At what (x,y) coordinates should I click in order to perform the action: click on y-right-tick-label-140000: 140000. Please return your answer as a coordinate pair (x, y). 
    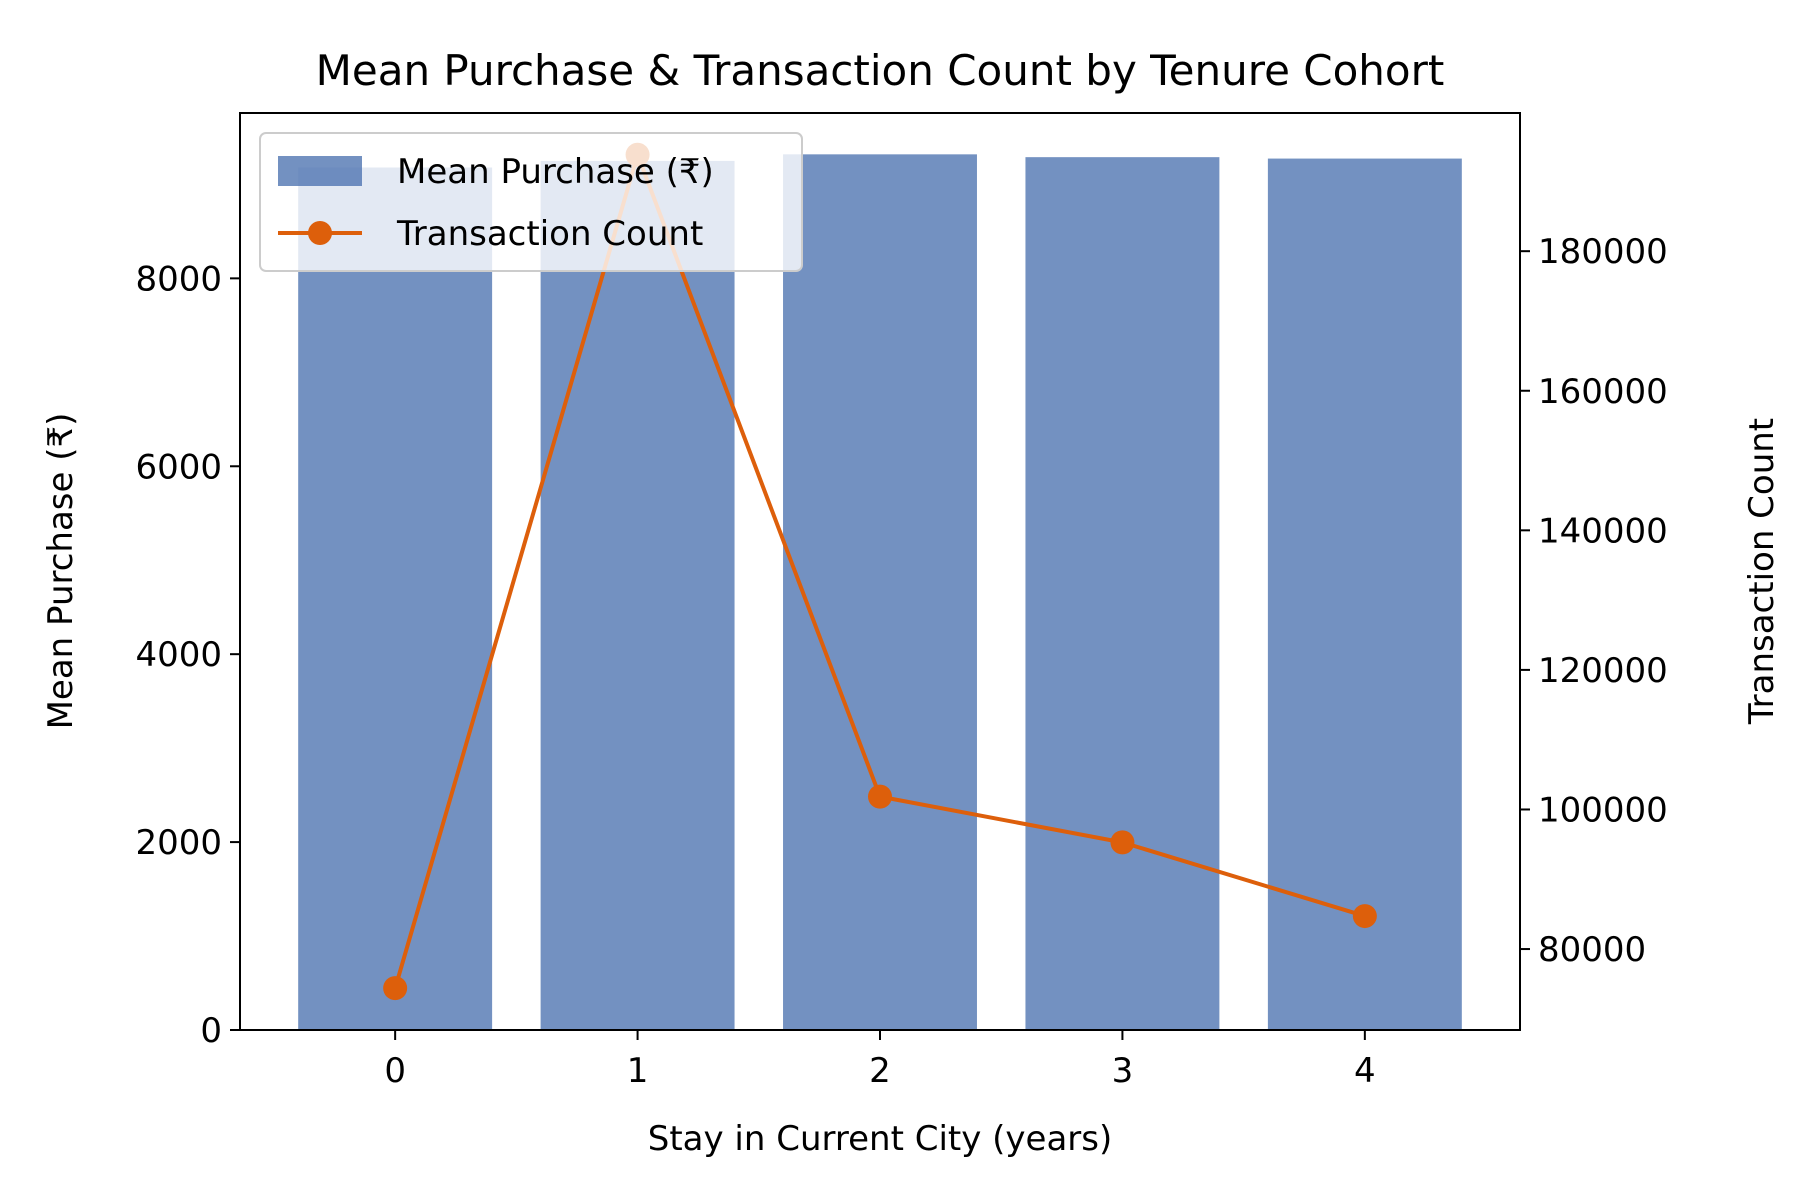
    Looking at the image, I should click on (1603, 531).